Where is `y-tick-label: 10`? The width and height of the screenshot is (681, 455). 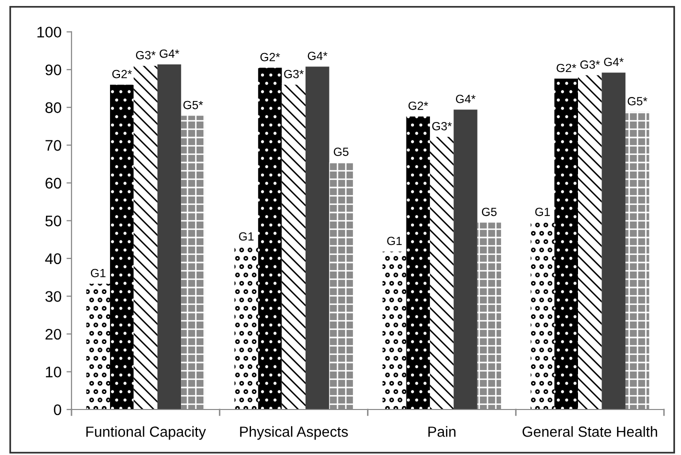 y-tick-label: 10 is located at coordinates (54, 372).